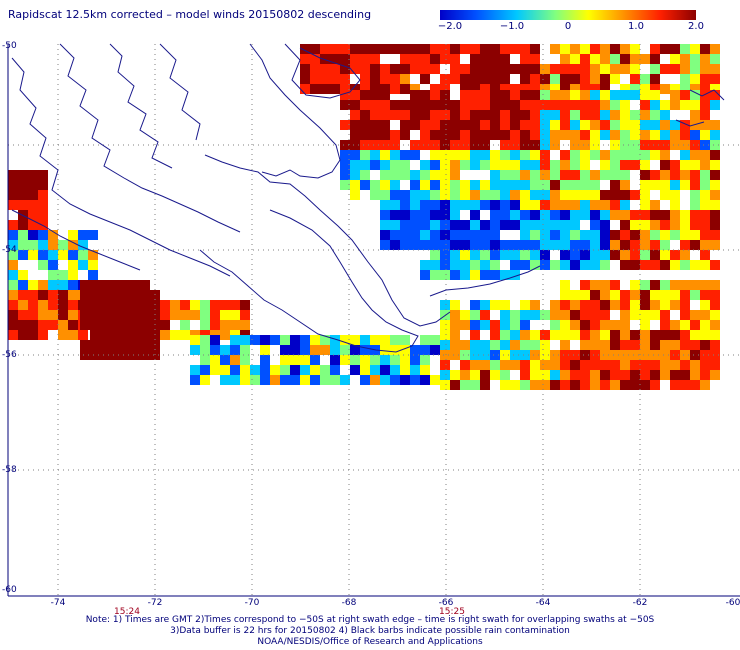  What do you see at coordinates (446, 603) in the screenshot?
I see `x-tick-label: -66` at bounding box center [446, 603].